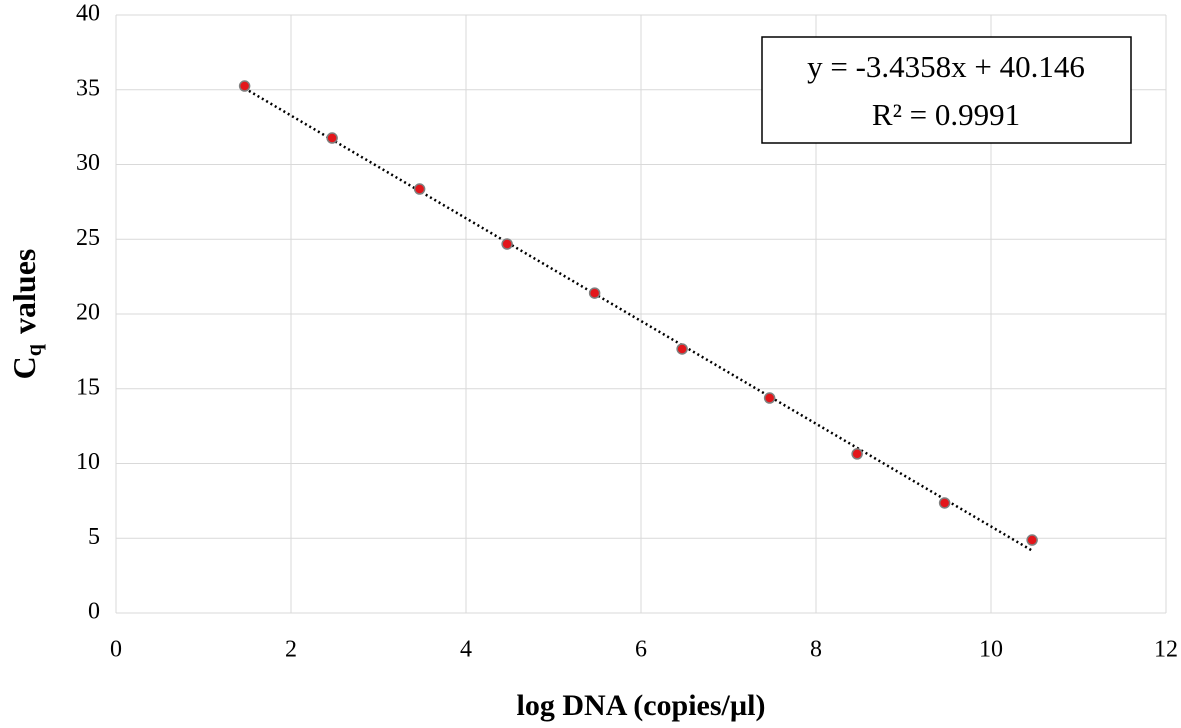  Describe the element at coordinates (88, 14) in the screenshot. I see `y-tick-label: 40` at that location.